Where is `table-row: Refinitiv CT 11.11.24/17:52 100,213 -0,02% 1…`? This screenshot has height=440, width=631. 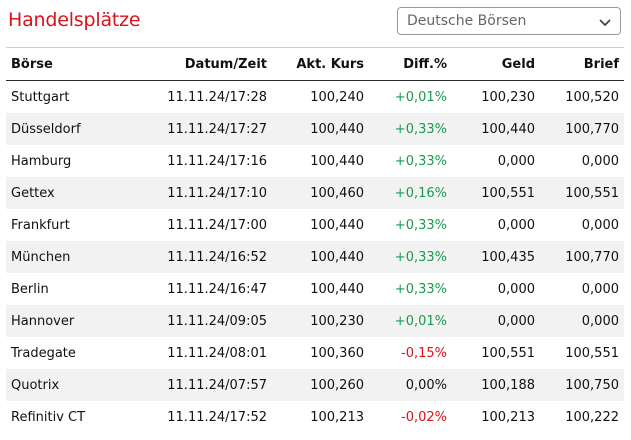 table-row: Refinitiv CT 11.11.24/17:52 100,213 -0,02% 1… is located at coordinates (315, 417).